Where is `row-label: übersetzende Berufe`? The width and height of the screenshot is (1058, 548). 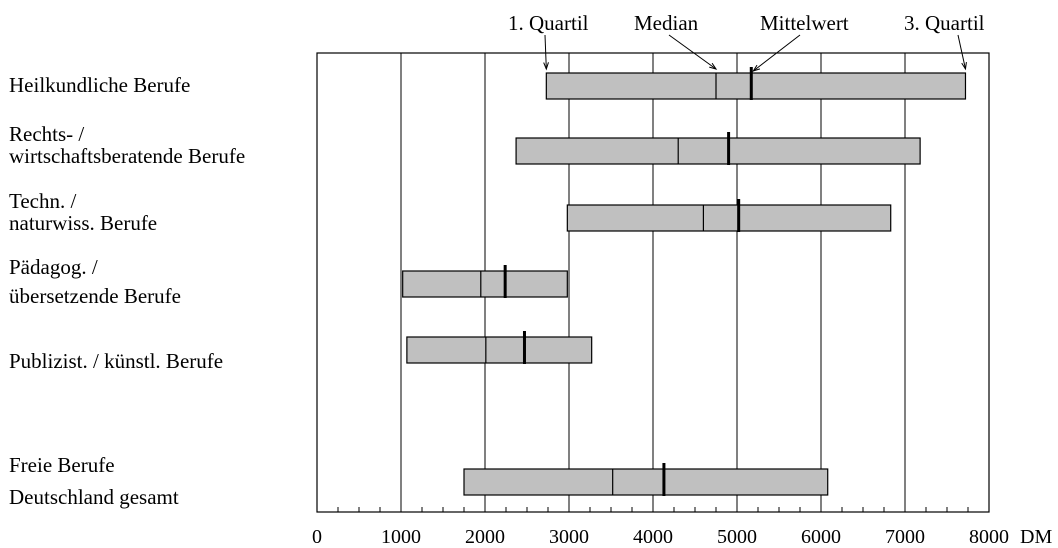
row-label: übersetzende Berufe is located at coordinates (95, 296).